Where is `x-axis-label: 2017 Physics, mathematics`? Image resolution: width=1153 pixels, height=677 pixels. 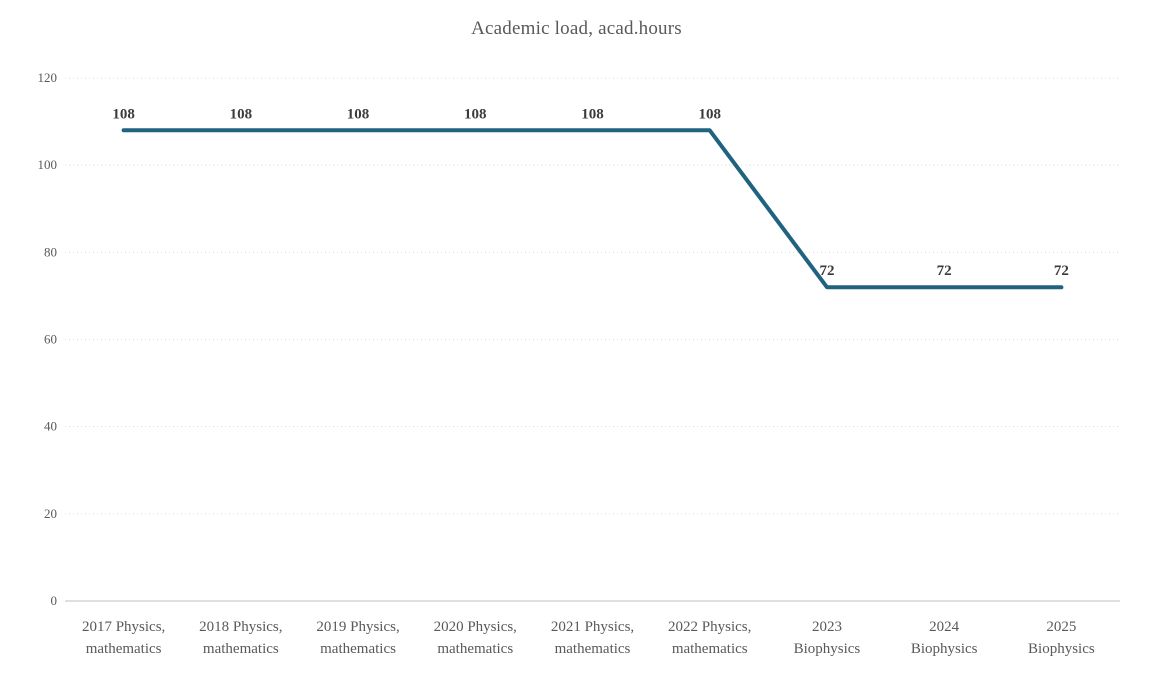
x-axis-label: 2017 Physics, mathematics is located at coordinates (123, 638).